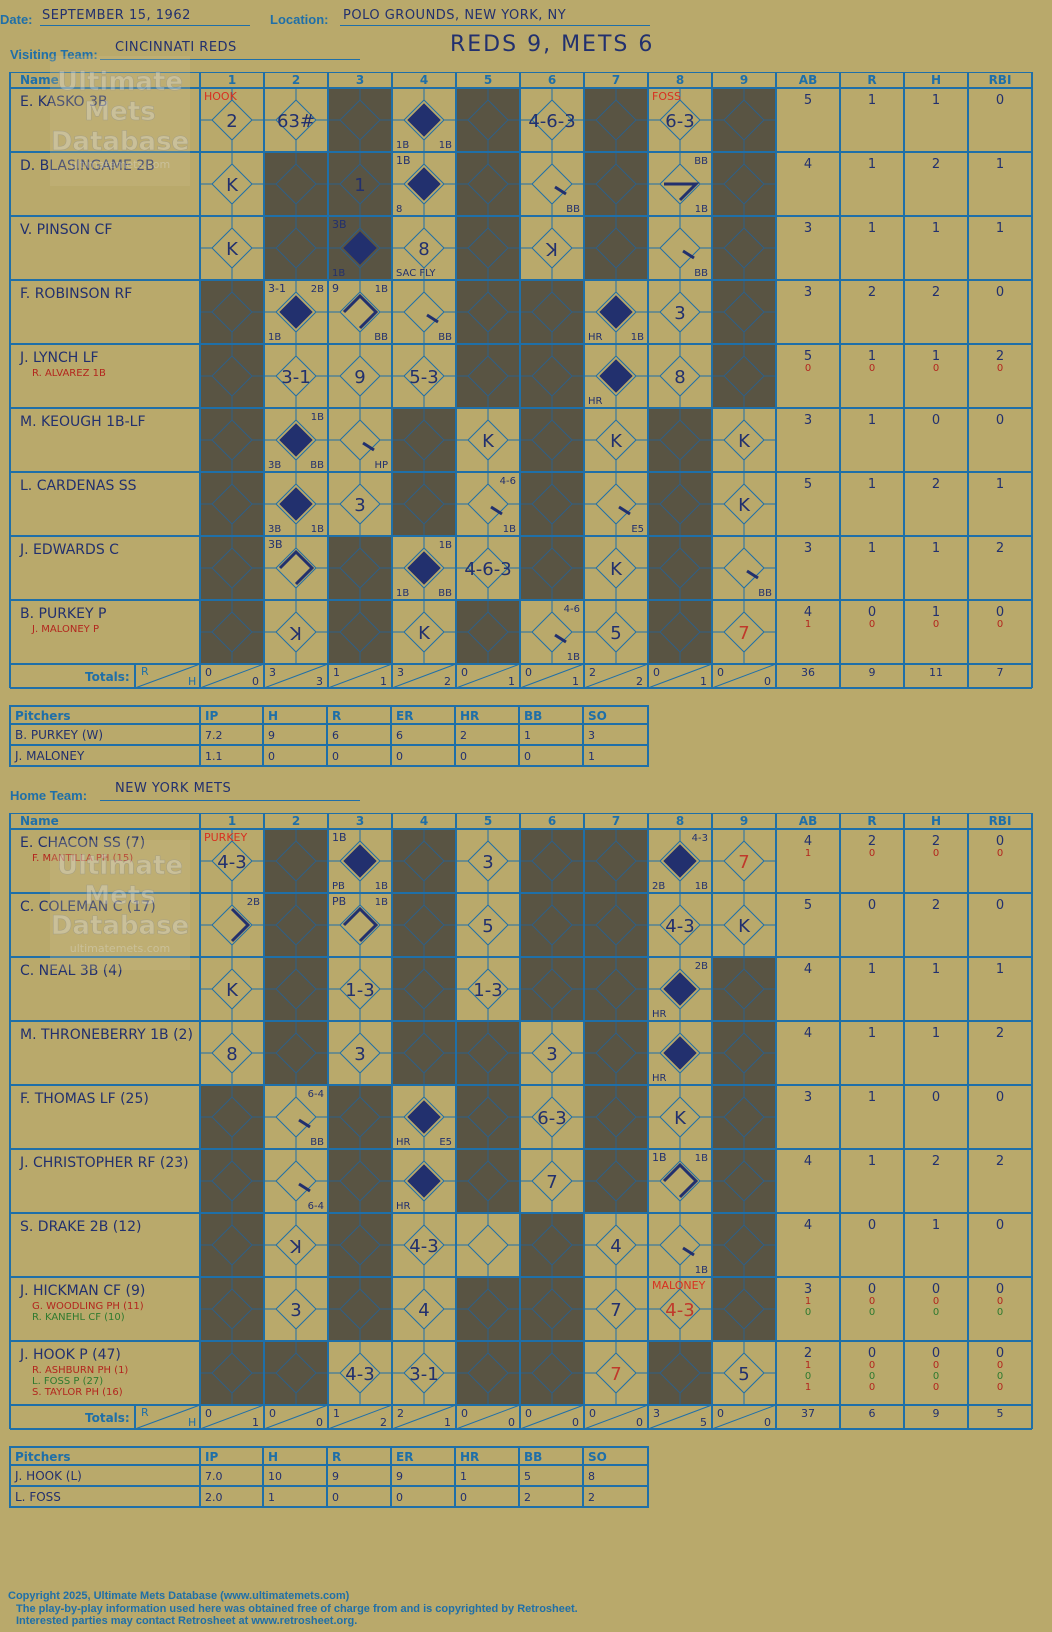 This screenshot has width=1052, height=1632. Describe the element at coordinates (71, 971) in the screenshot. I see `player-name: C. NEAL 3B (4)` at that location.